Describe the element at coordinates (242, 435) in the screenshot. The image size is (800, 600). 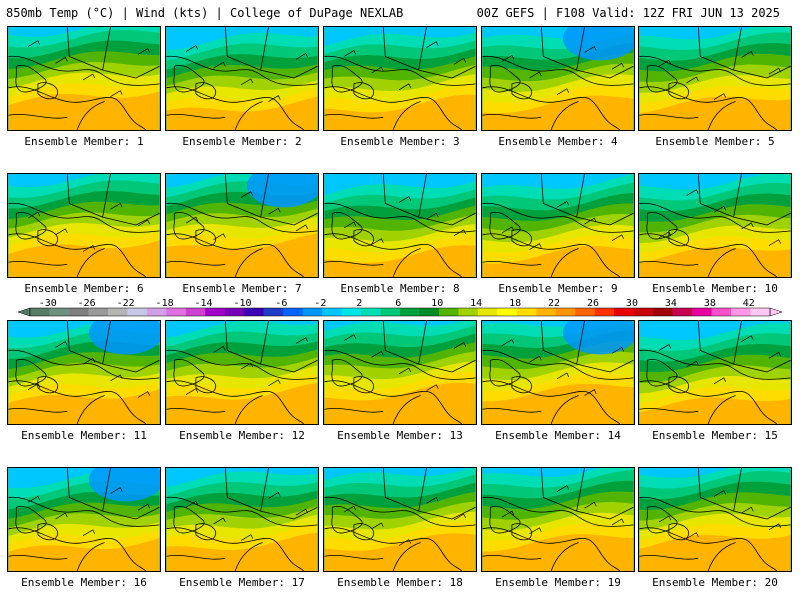
I see `ensemble-member-label: Ensemble Member: 12` at that location.